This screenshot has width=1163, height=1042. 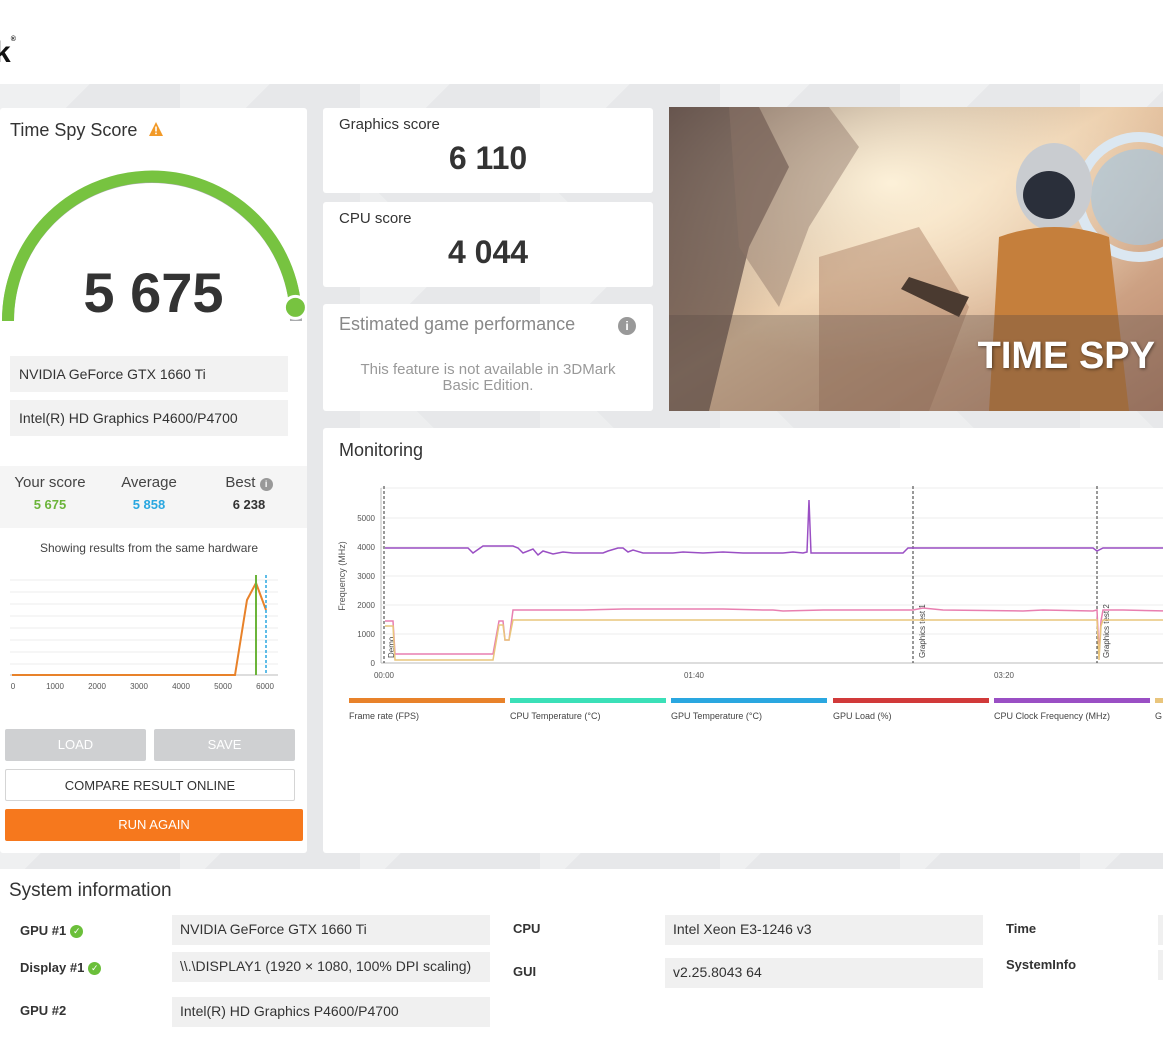 What do you see at coordinates (457, 324) in the screenshot?
I see `estimated-title: Estimated game performance` at bounding box center [457, 324].